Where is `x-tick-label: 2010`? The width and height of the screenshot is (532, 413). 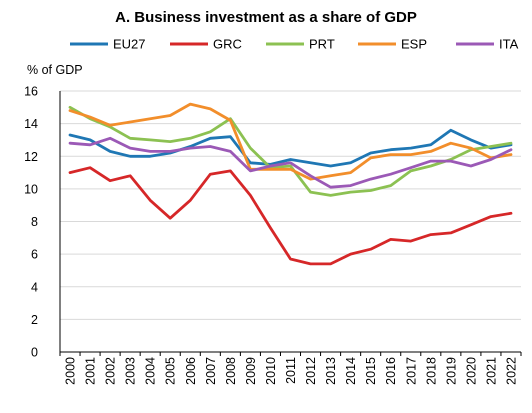 x-tick-label: 2010 is located at coordinates (271, 371).